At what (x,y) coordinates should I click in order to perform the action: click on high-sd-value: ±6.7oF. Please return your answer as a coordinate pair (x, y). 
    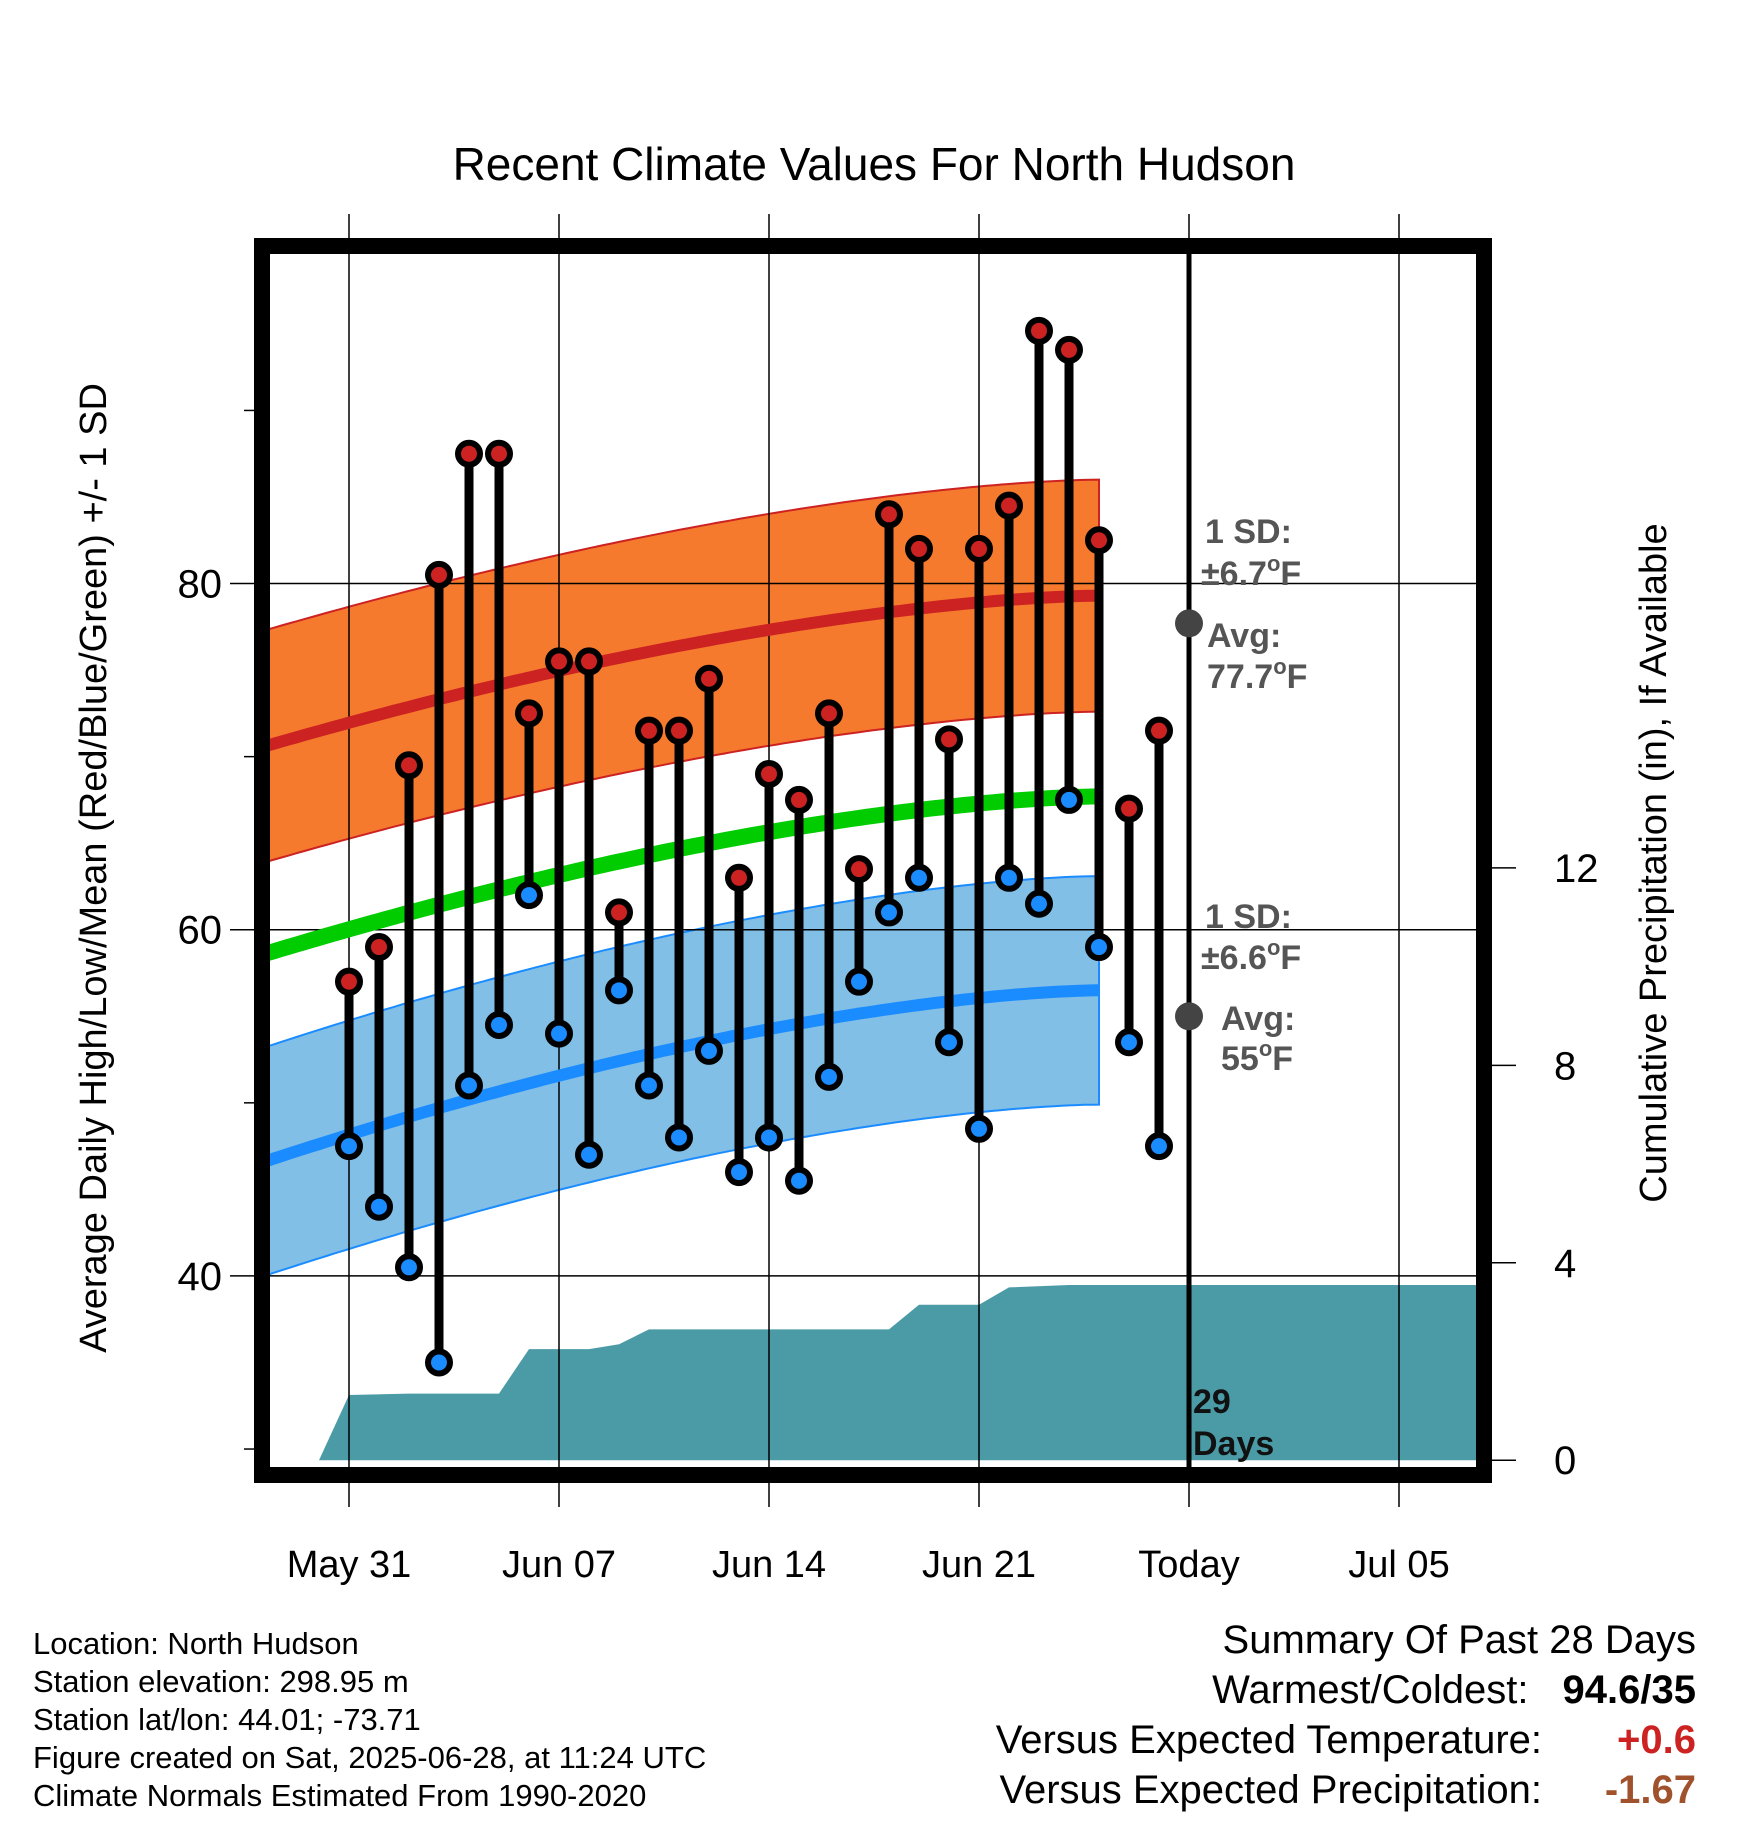
    Looking at the image, I should click on (1251, 572).